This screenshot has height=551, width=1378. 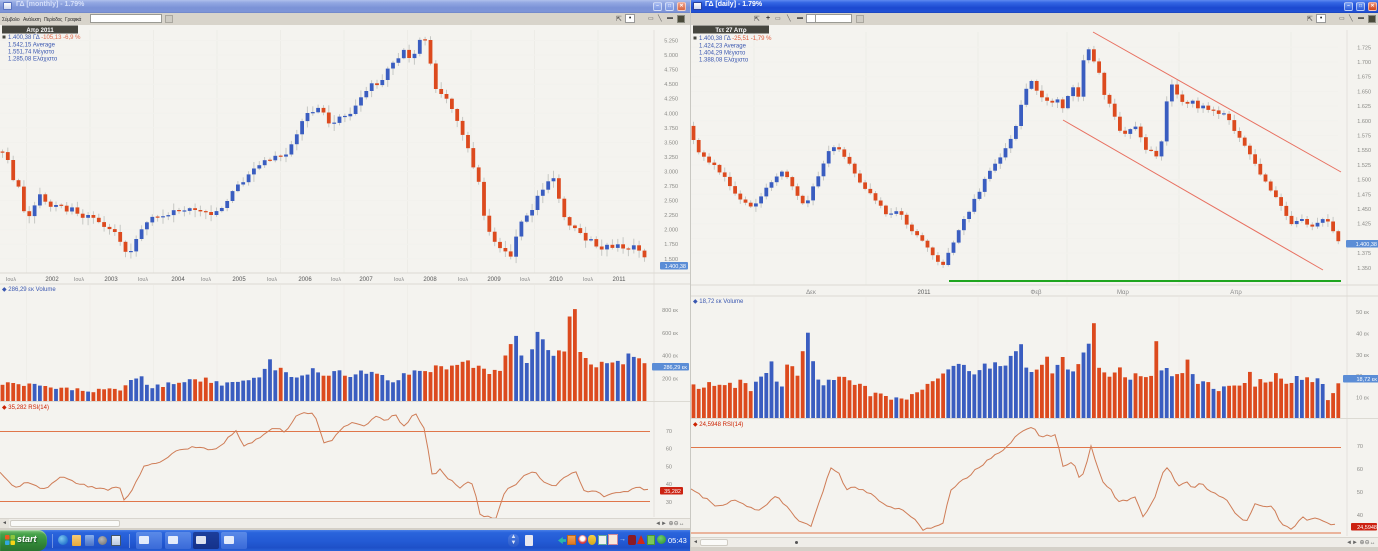 I want to click on svg-text: 1.600, so click(x=1364, y=122).